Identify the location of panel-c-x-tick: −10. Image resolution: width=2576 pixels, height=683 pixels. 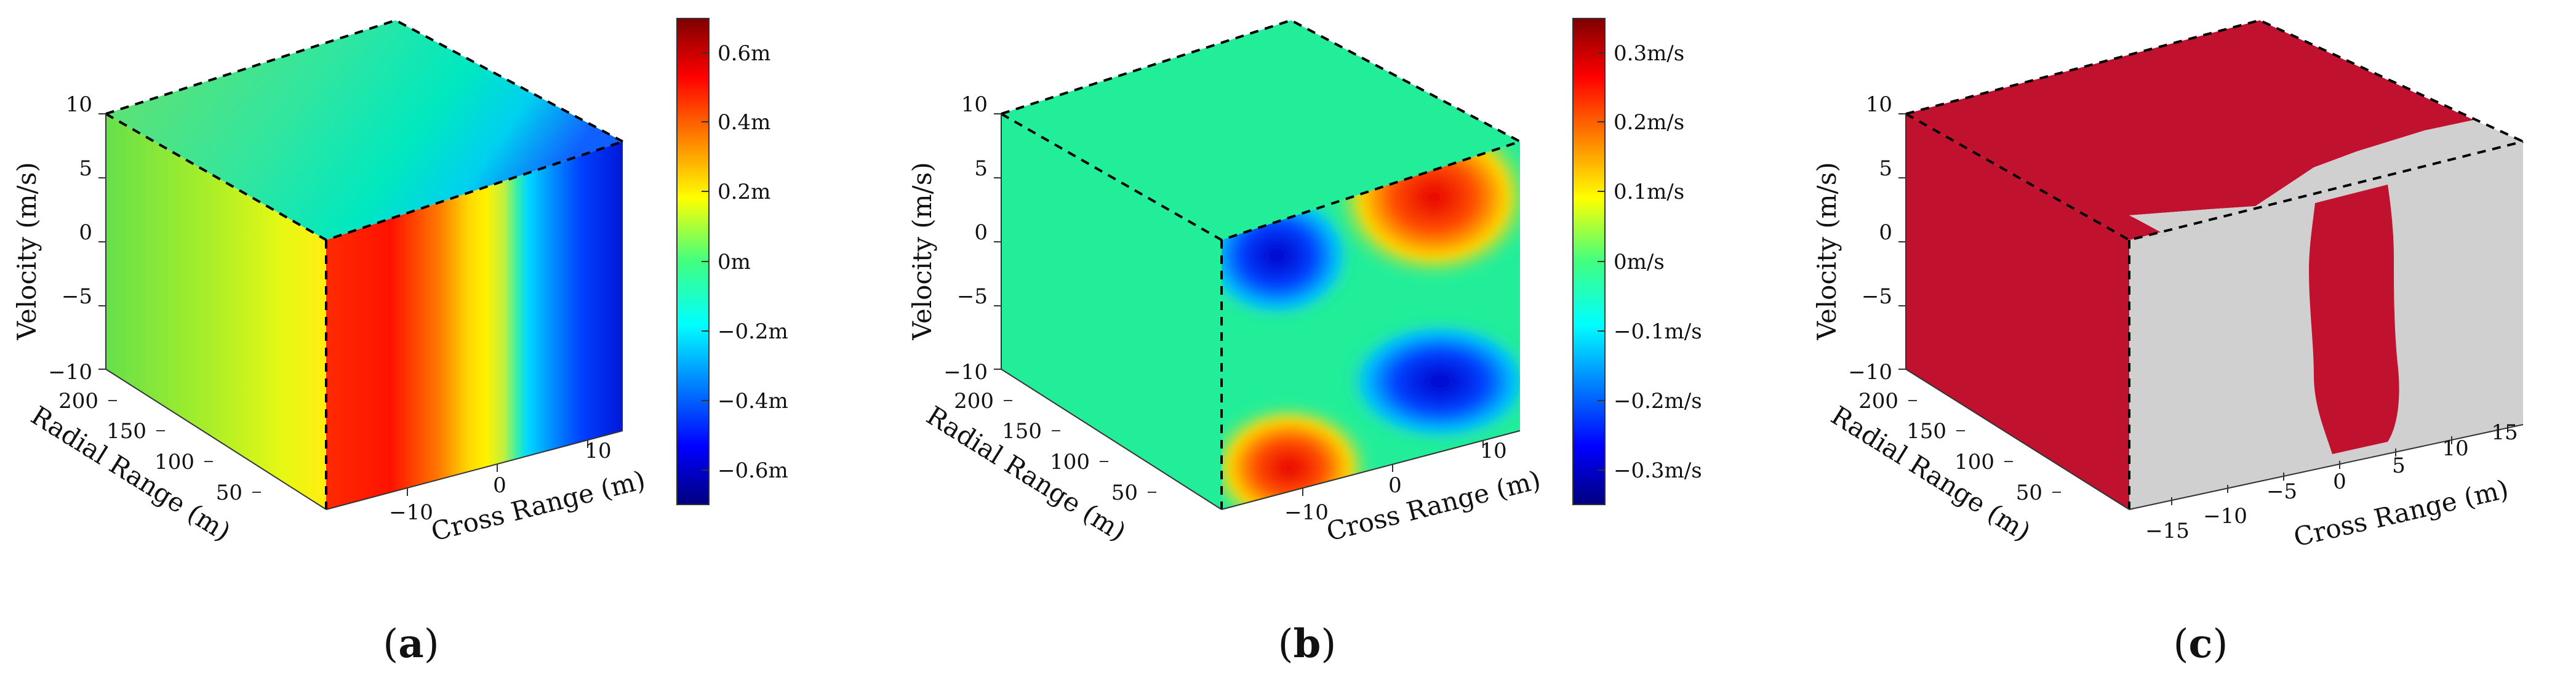
(2225, 516).